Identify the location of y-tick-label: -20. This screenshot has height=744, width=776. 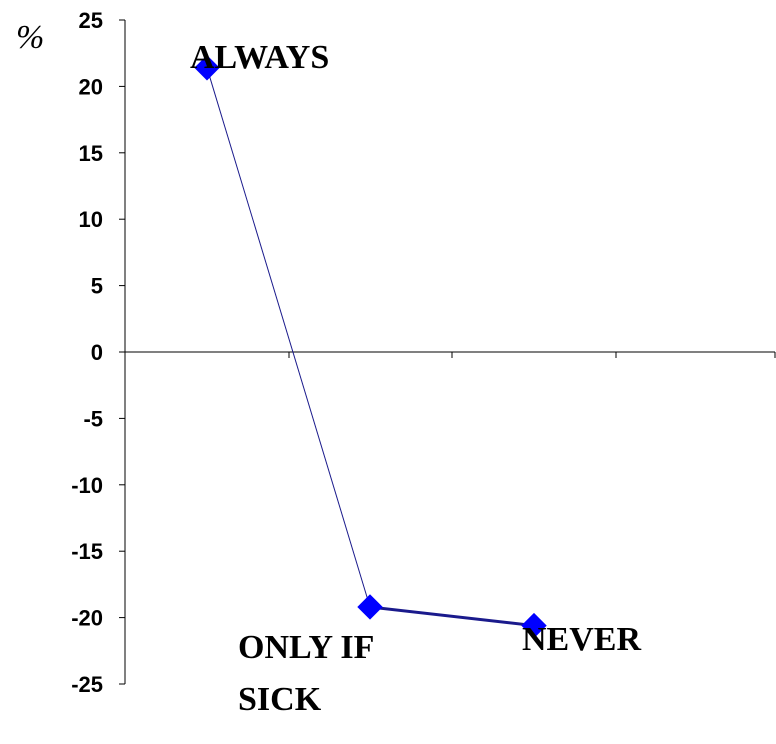
(87, 618).